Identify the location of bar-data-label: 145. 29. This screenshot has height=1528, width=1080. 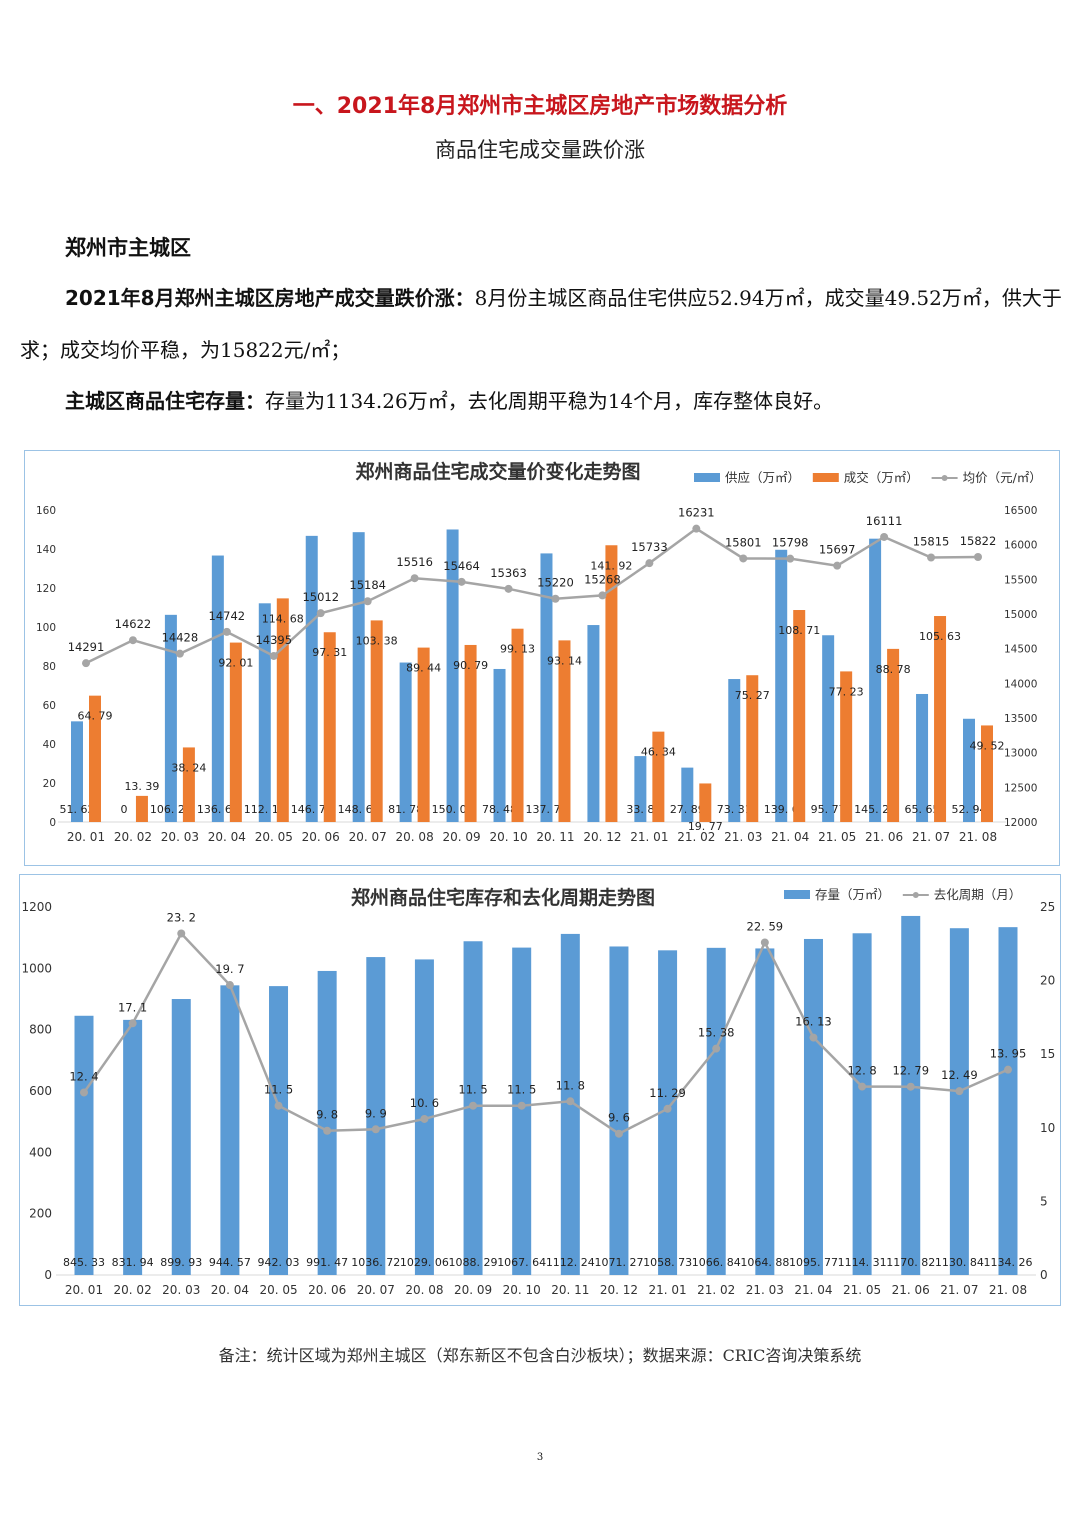
(875, 809).